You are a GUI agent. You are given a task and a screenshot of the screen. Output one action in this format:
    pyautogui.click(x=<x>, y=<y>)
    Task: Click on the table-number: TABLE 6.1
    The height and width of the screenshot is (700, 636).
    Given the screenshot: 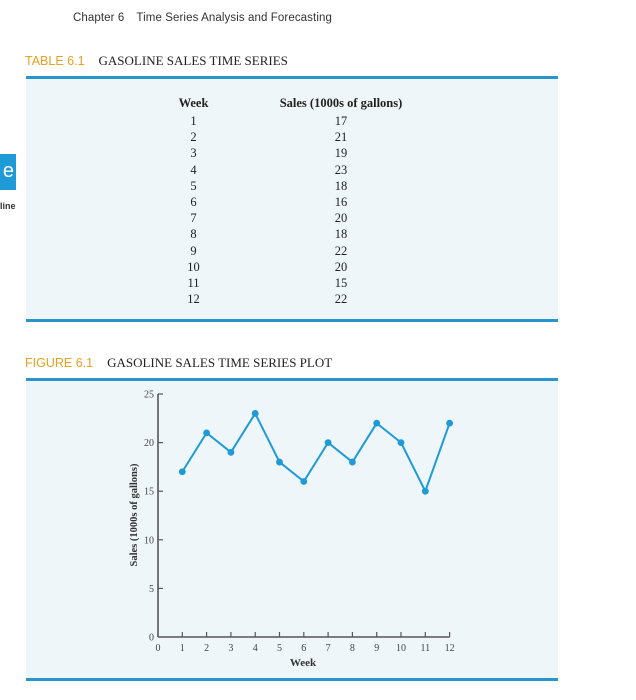 What is the action you would take?
    pyautogui.click(x=55, y=61)
    